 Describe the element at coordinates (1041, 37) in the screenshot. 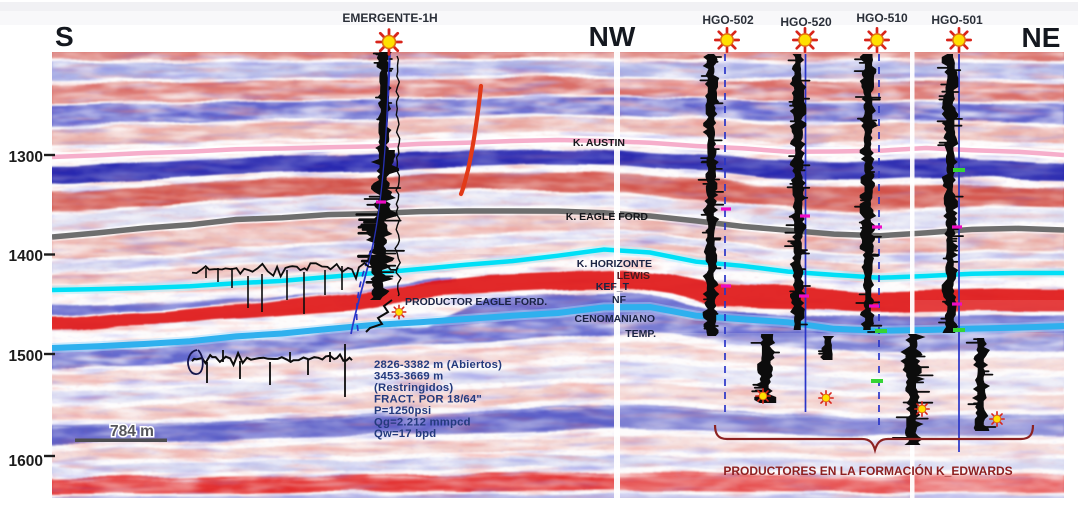

I see `svg-text: NE` at that location.